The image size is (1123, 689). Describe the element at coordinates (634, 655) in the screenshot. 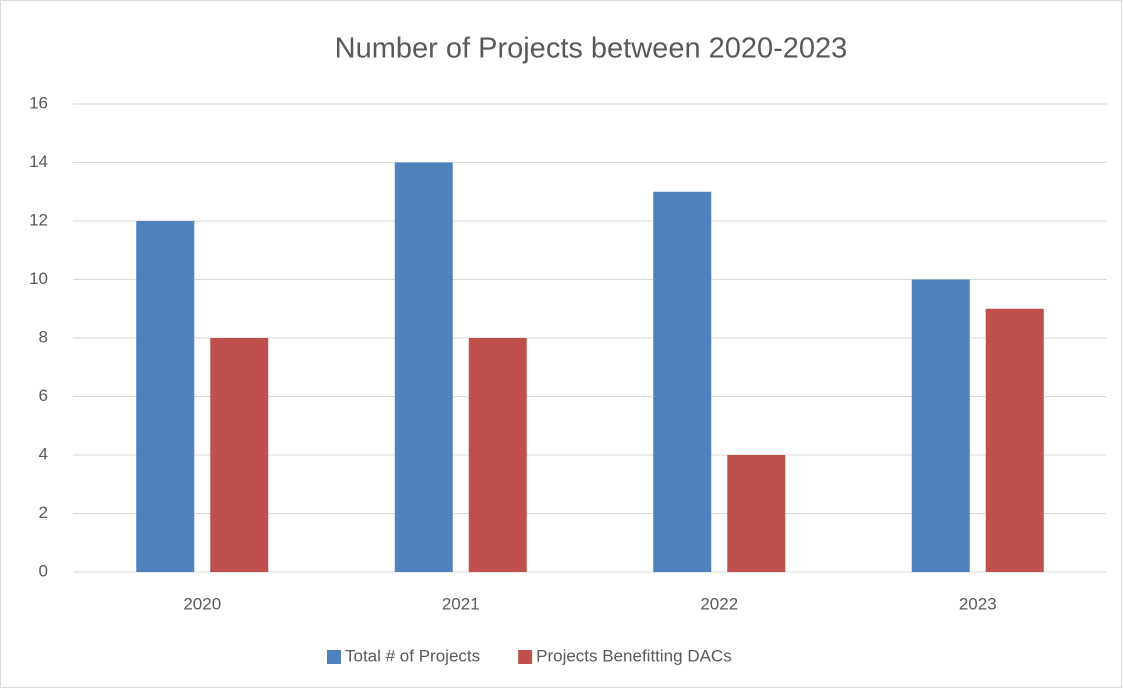

I see `legend-label: Projects Benefitting DACs` at that location.